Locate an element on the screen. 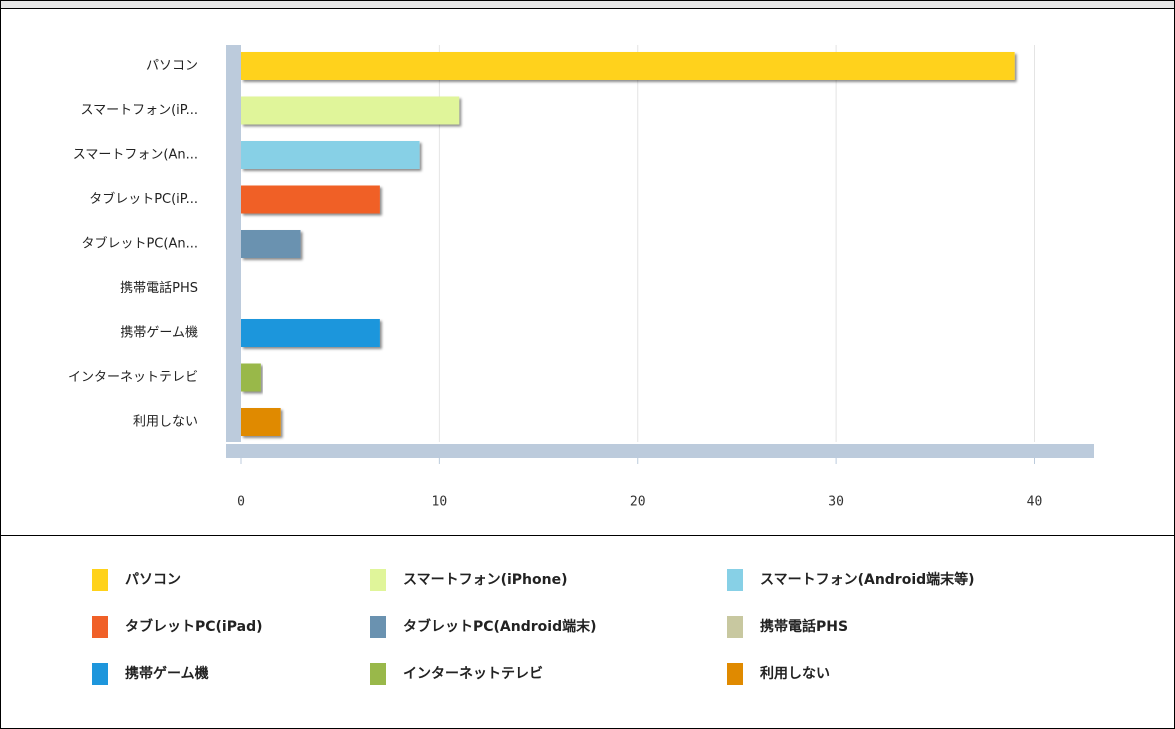 The width and height of the screenshot is (1175, 729). axis-wall is located at coordinates (233, 243).